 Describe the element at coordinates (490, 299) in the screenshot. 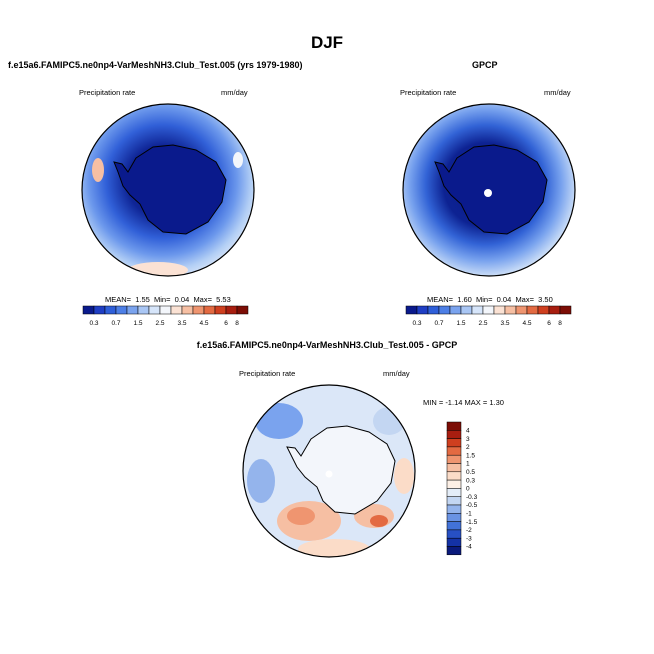

I see `panel2-stats: MEAN= 1.60 Min= 0.04 Max= 3.50` at that location.